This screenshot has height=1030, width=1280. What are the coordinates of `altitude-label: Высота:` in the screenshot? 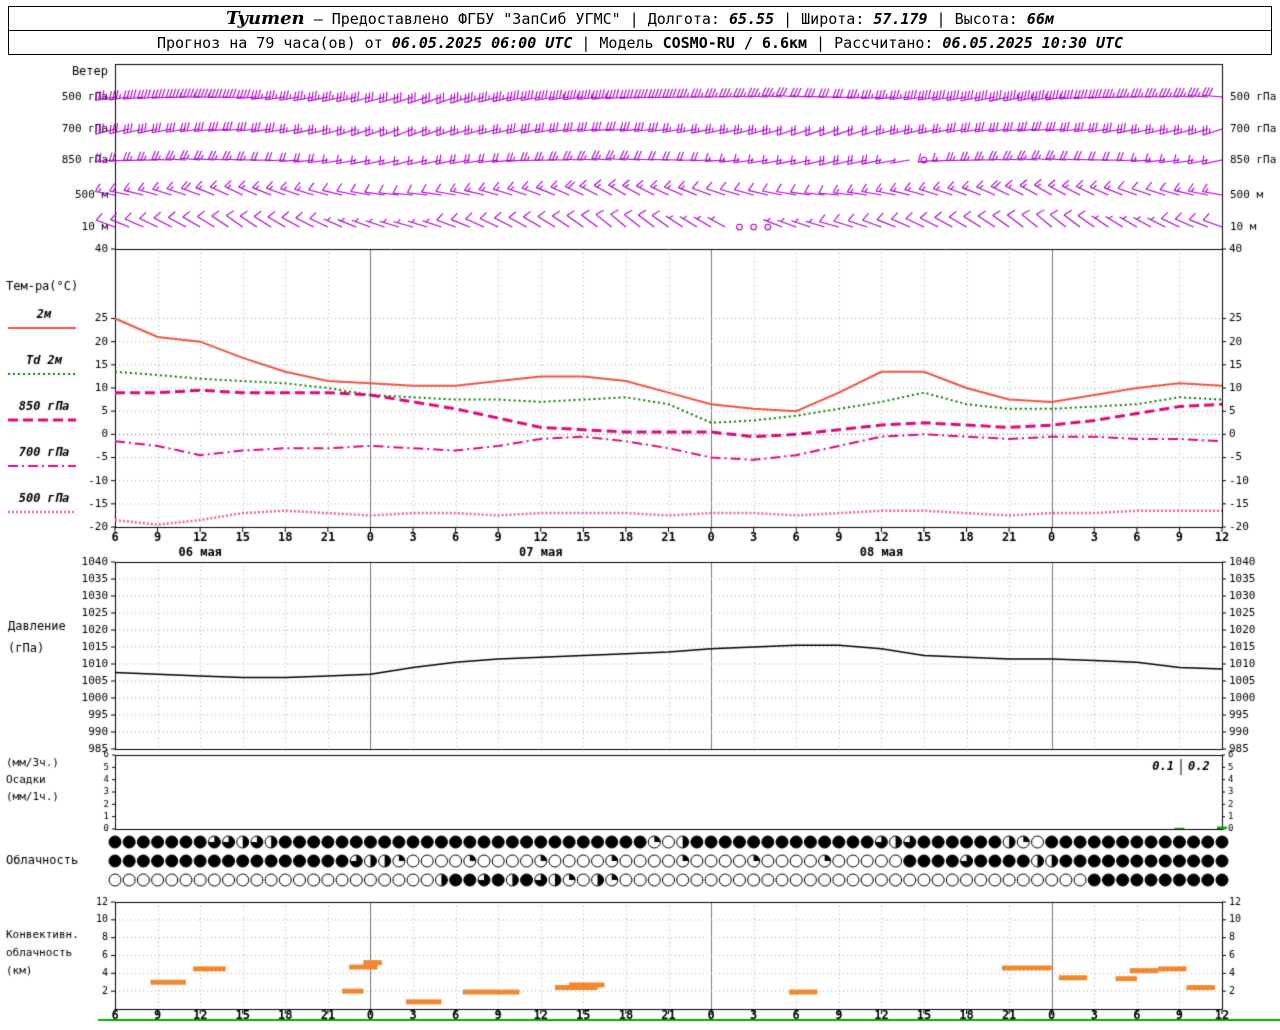 It's located at (986, 18).